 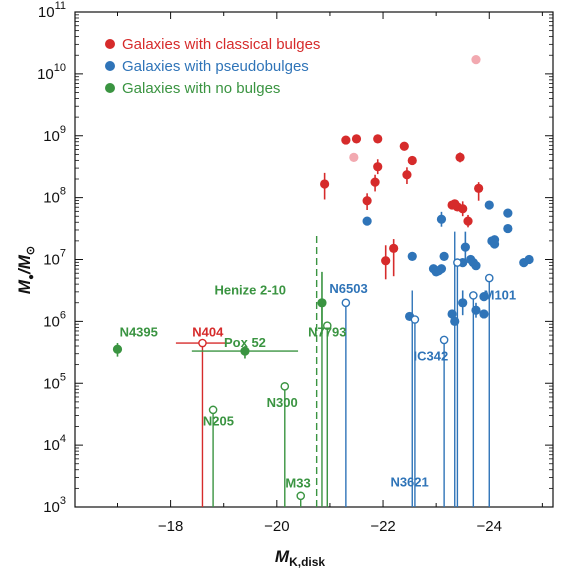 I want to click on x-tick-label: −24, so click(x=489, y=526).